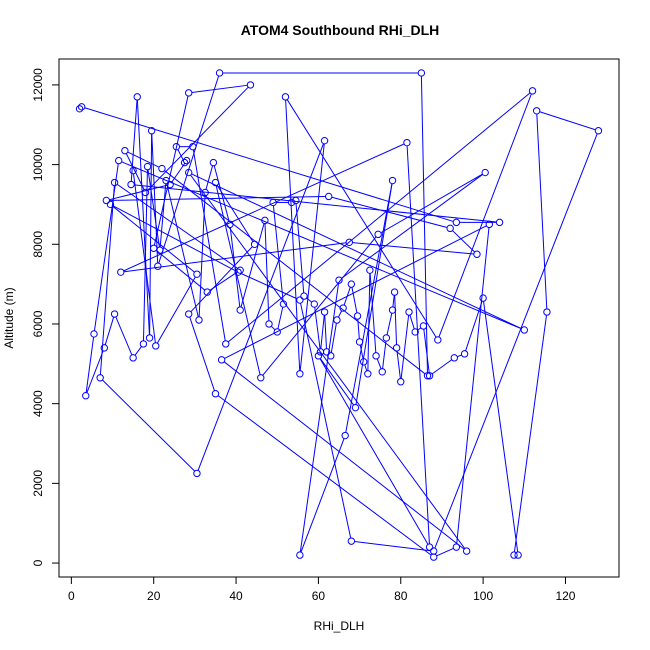 The image size is (650, 650). I want to click on x-tick-label: 20, so click(154, 596).